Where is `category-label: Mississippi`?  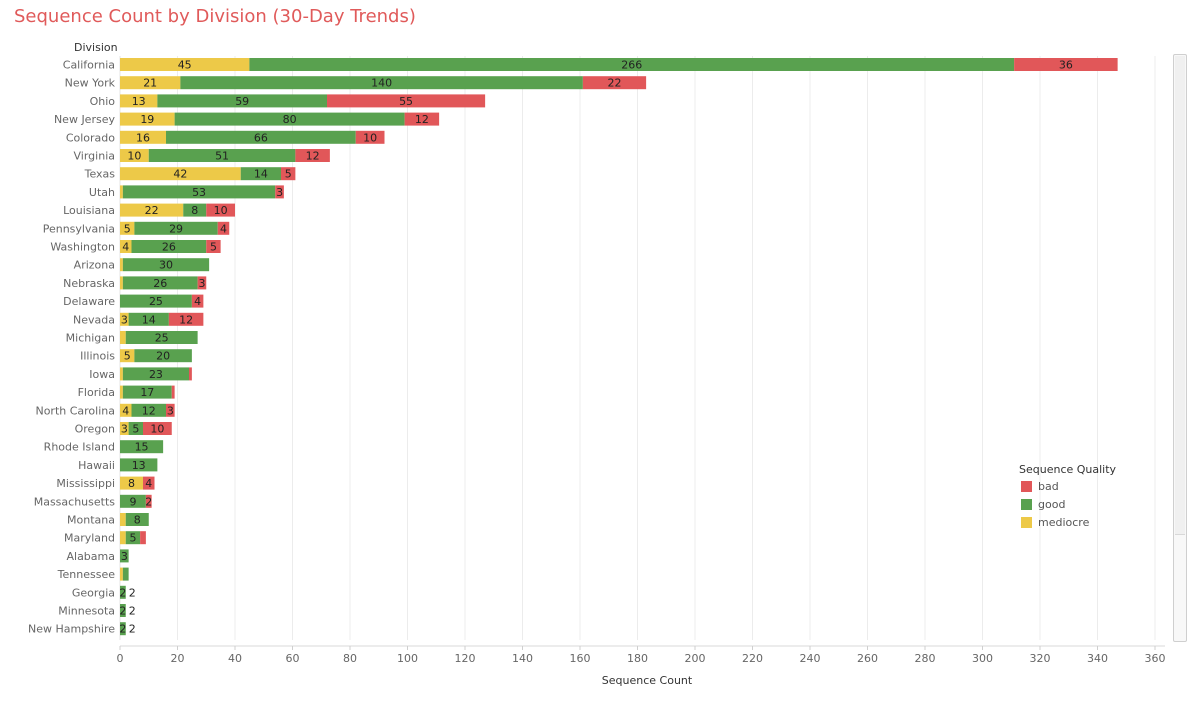
category-label: Mississippi is located at coordinates (85, 483).